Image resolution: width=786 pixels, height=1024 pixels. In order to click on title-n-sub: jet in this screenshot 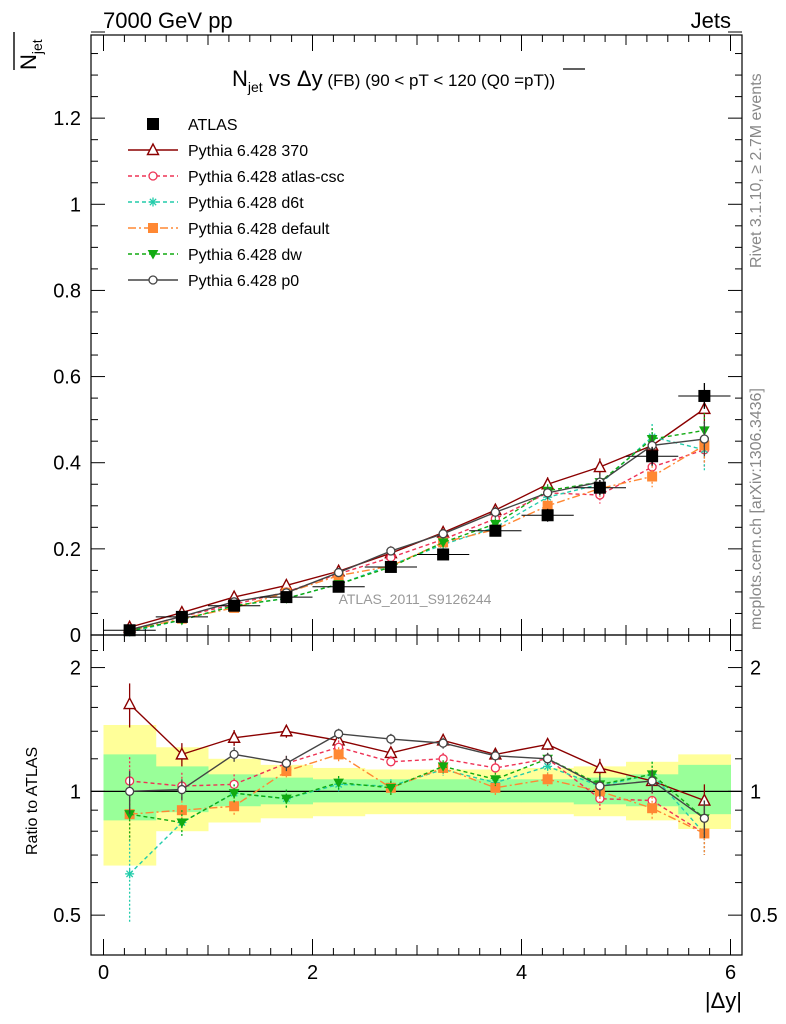, I will do `click(255, 87)`.